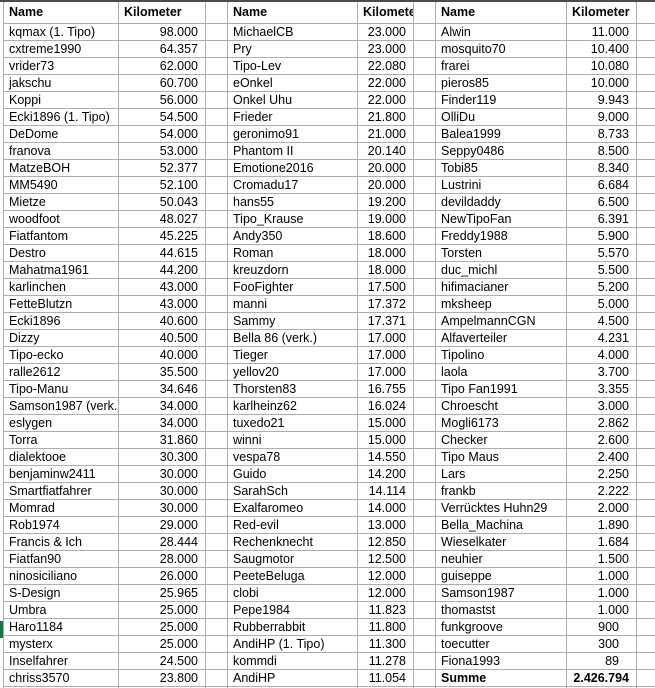 This screenshot has height=688, width=655. What do you see at coordinates (162, 406) in the screenshot?
I see `kilometer-value-cell: 34.000` at bounding box center [162, 406].